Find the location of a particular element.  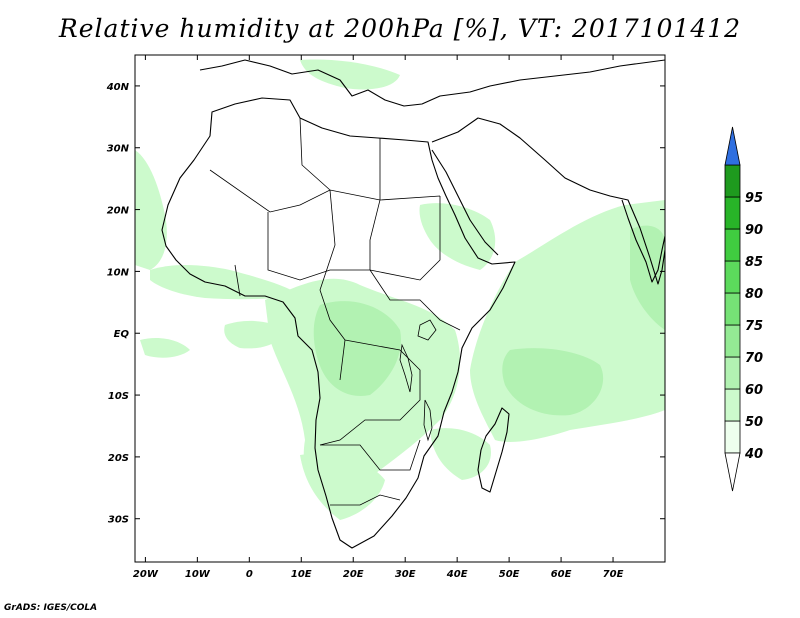

lat-tick-label: 20N is located at coordinates (118, 211).